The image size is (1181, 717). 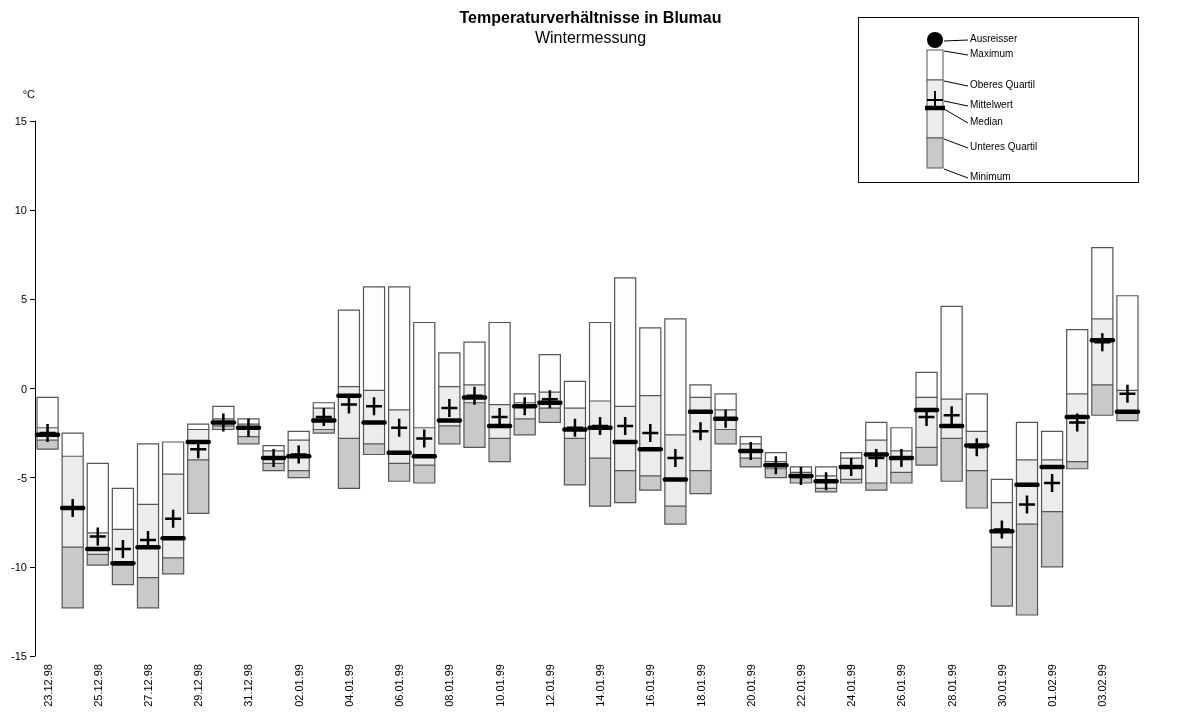 What do you see at coordinates (951, 685) in the screenshot?
I see `x-tick-label: 28.01.99` at bounding box center [951, 685].